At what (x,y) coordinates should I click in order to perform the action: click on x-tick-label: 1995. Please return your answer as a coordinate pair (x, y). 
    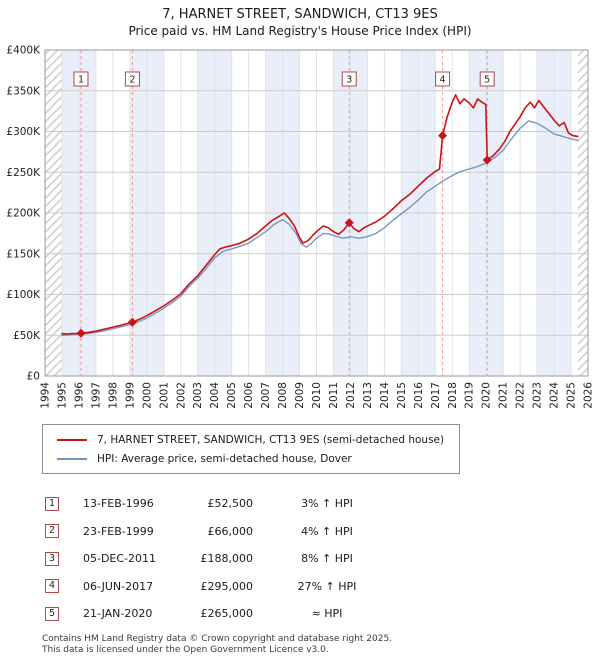
    Looking at the image, I should click on (62, 395).